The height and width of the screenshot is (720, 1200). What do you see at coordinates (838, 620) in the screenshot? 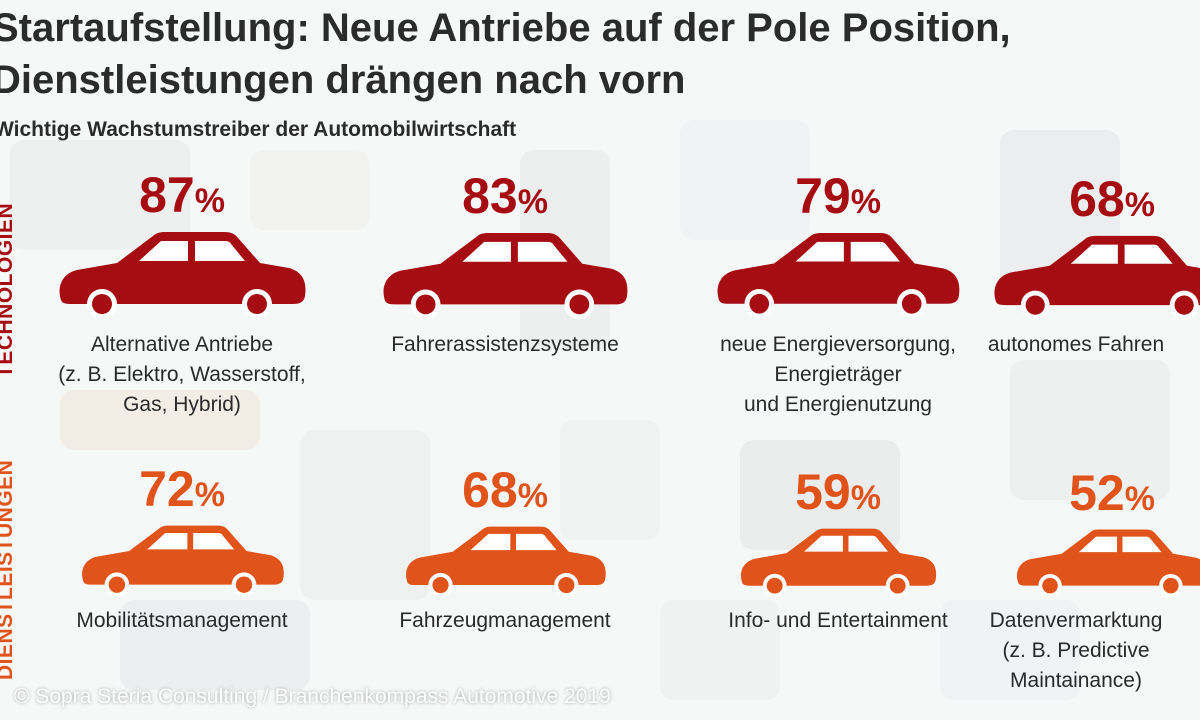
I see `category-label: Info- und Entertainment` at bounding box center [838, 620].